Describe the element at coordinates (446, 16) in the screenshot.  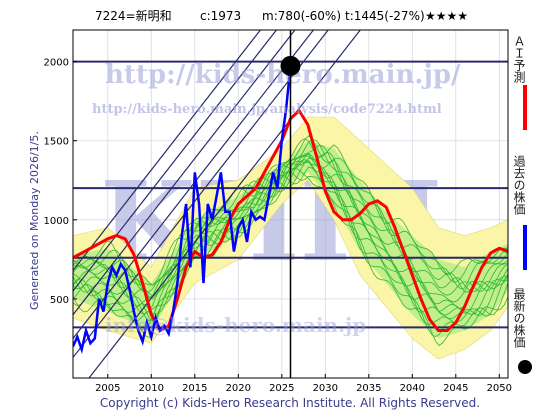
I see `header-stars: ★★★★` at that location.